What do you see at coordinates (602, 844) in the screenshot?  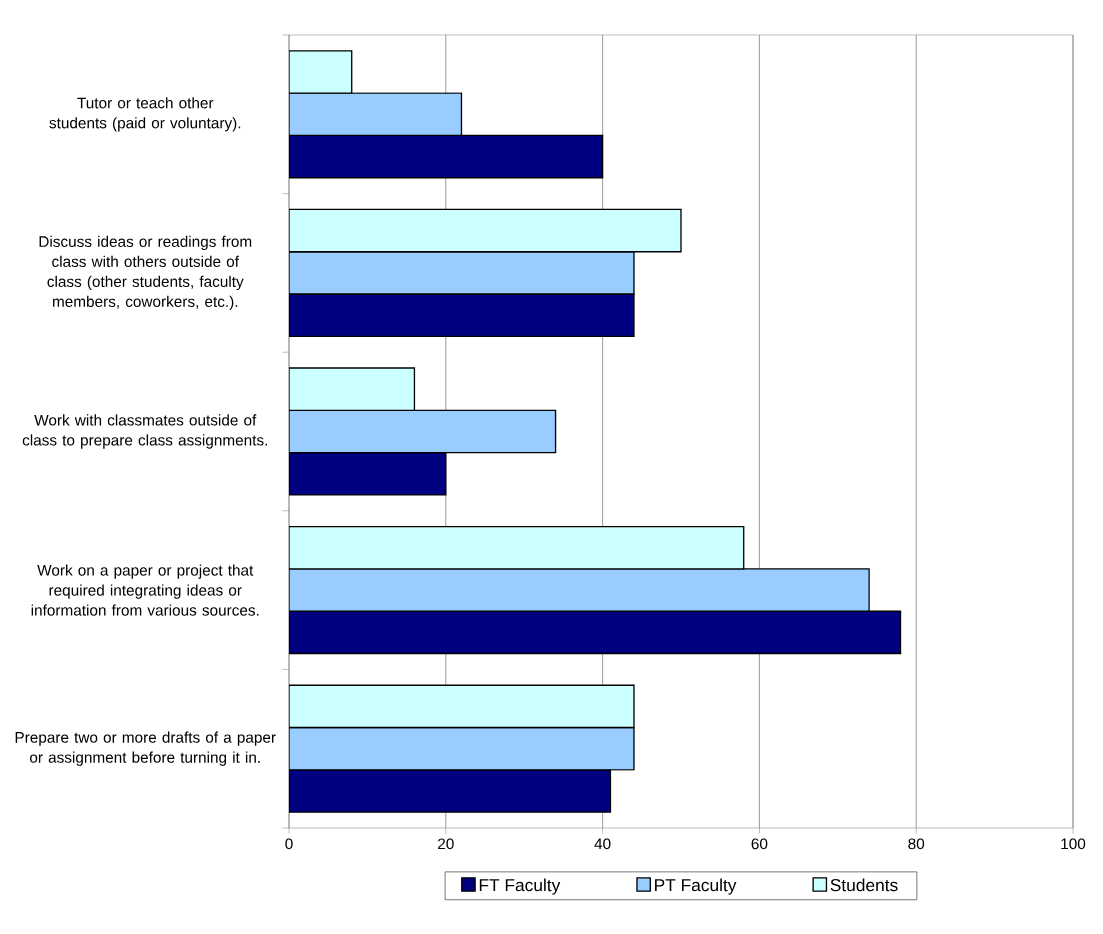 I see `x-tick-label: 40` at bounding box center [602, 844].